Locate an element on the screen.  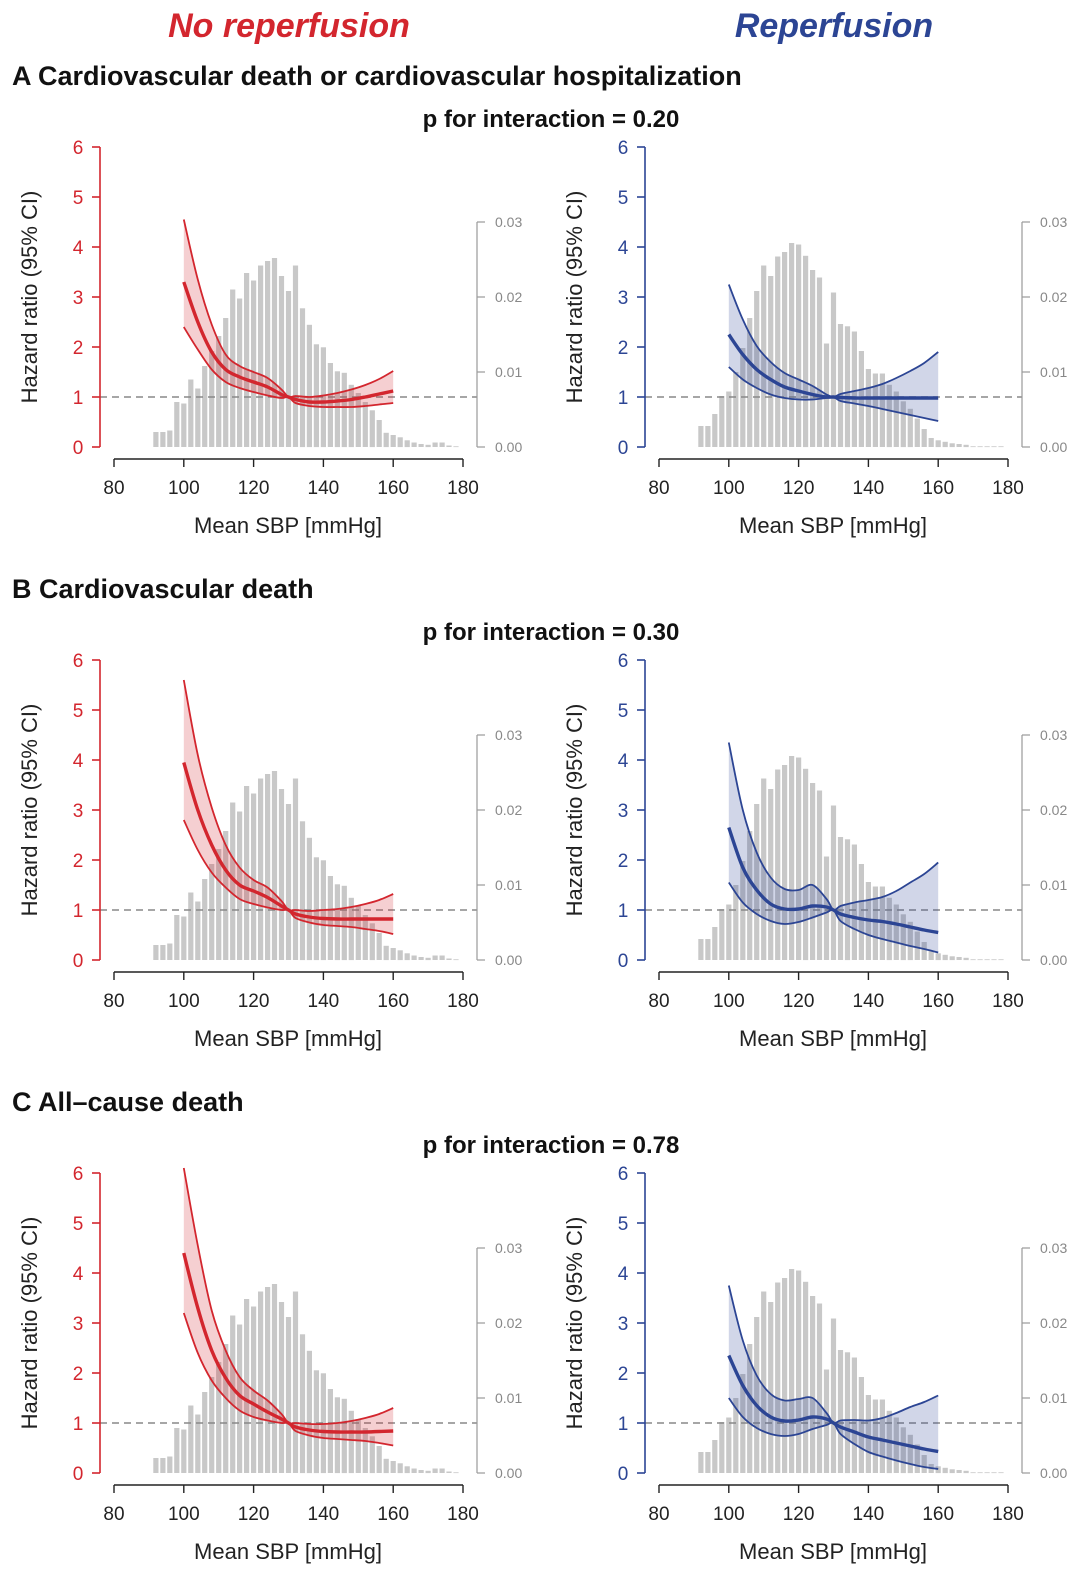
panel-title: B Cardiovascular death is located at coordinates (163, 589).